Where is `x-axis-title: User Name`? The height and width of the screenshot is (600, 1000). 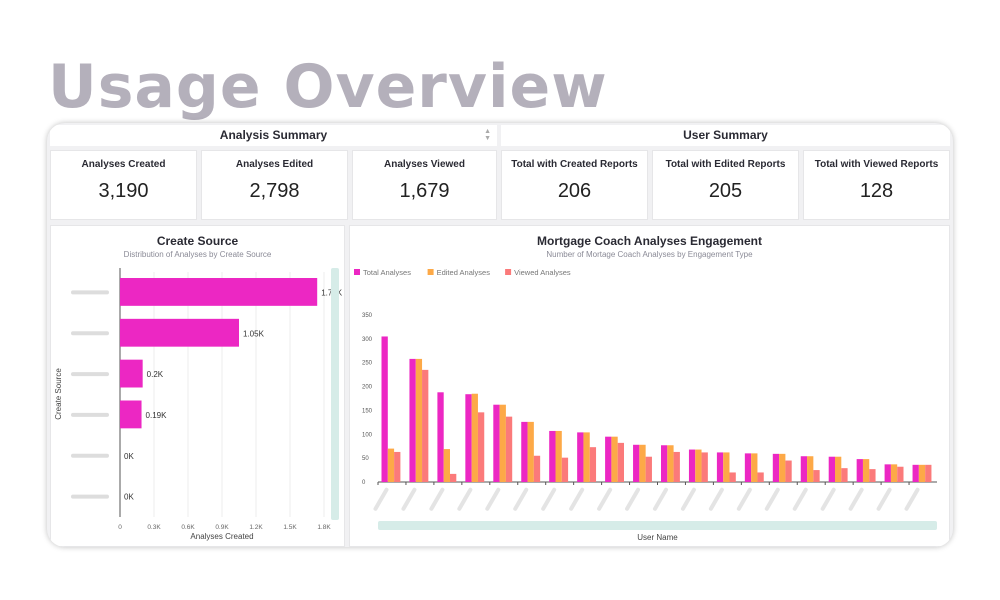 x-axis-title: User Name is located at coordinates (657, 537).